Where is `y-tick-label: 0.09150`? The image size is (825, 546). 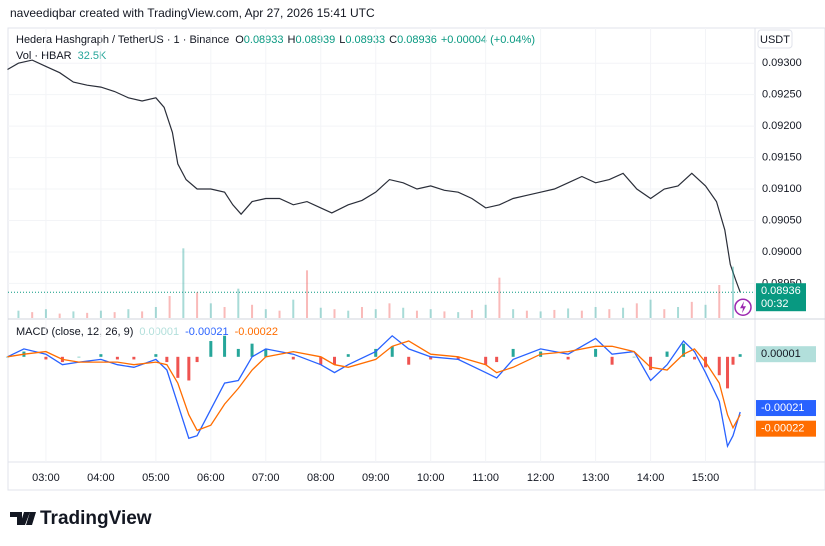 y-tick-label: 0.09150 is located at coordinates (782, 157).